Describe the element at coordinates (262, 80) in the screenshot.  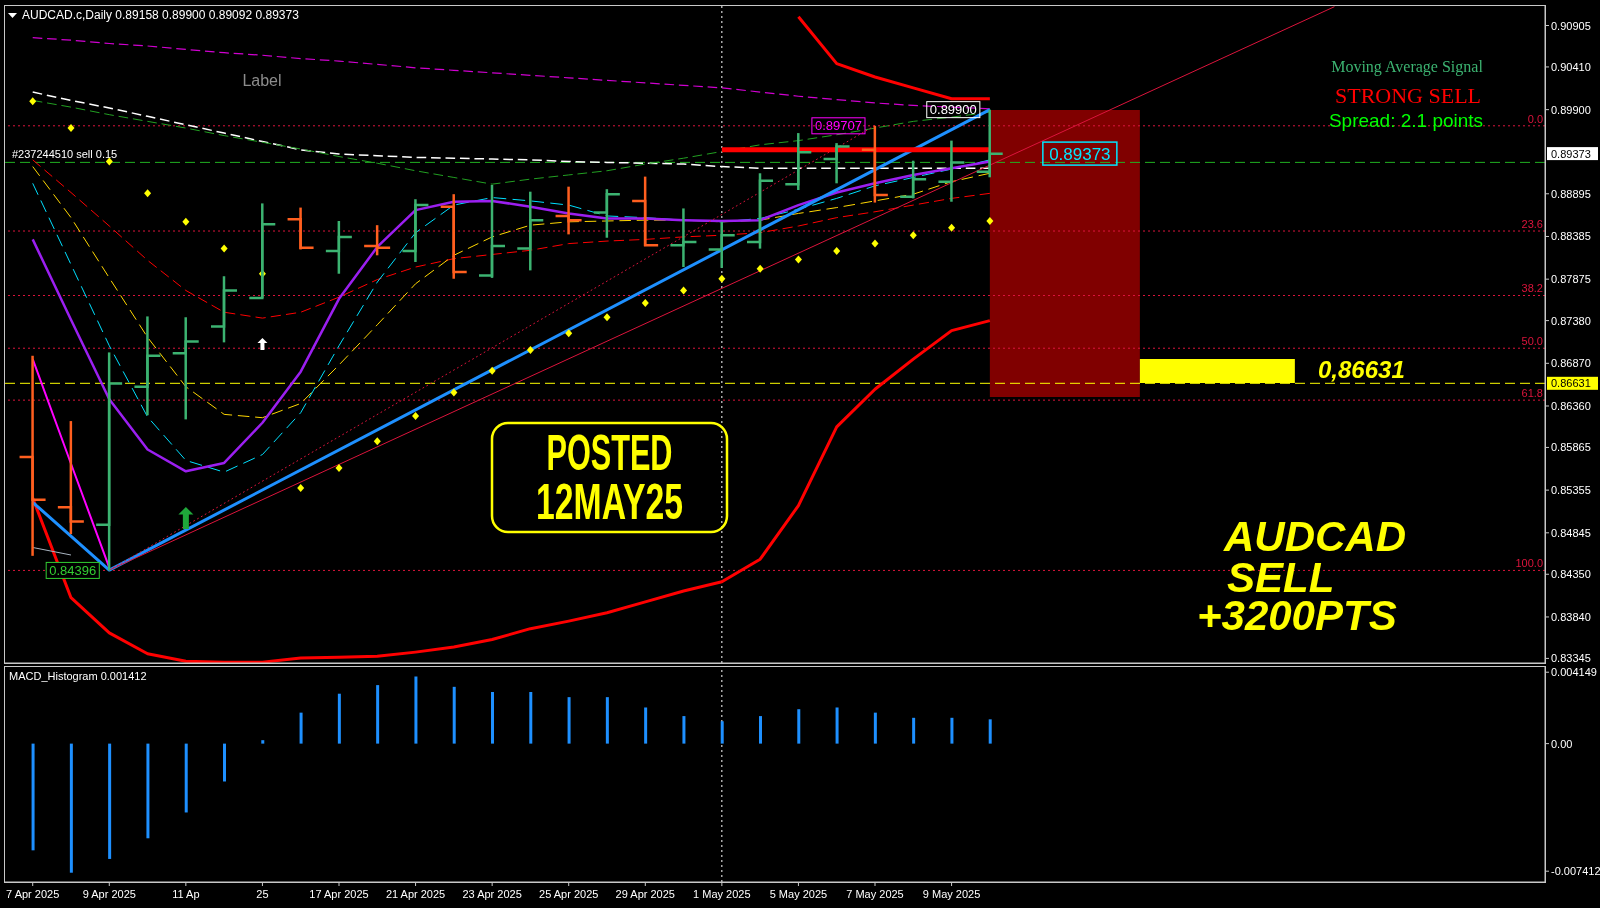
I see `annotation: Label` at that location.